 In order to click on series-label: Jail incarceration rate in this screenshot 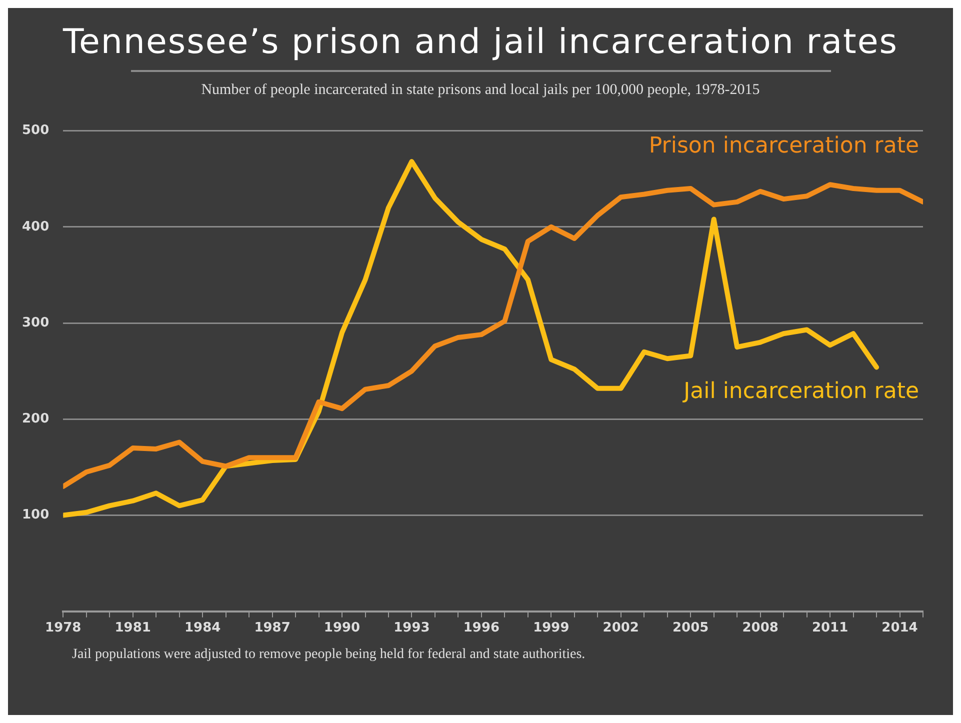, I will do `click(800, 391)`.